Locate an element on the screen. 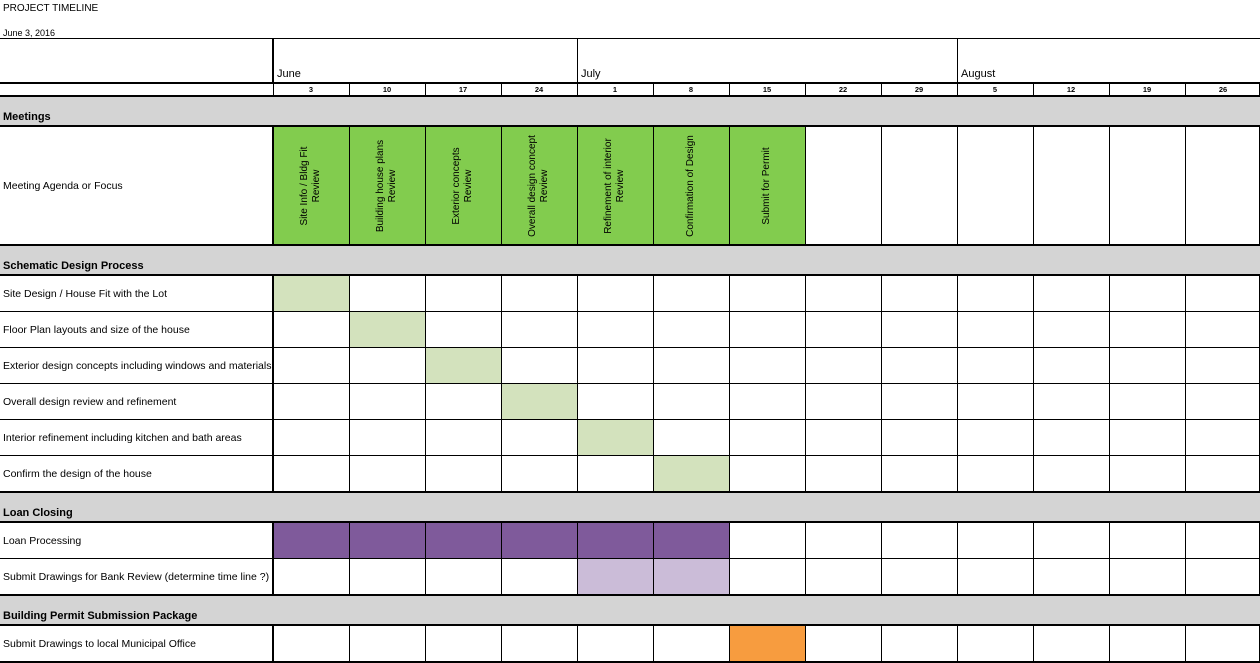 The height and width of the screenshot is (663, 1260). section-header: Meetings is located at coordinates (630, 111).